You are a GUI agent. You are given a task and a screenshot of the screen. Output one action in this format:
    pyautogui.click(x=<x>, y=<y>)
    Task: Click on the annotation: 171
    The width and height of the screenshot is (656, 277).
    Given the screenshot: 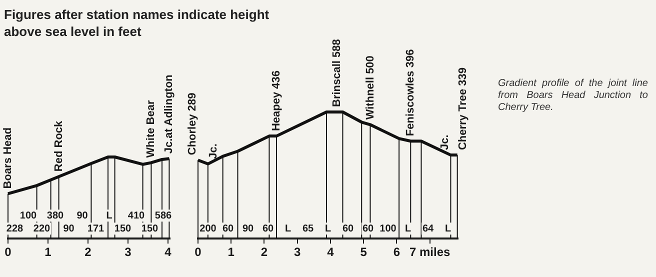 What is the action you would take?
    pyautogui.click(x=96, y=228)
    